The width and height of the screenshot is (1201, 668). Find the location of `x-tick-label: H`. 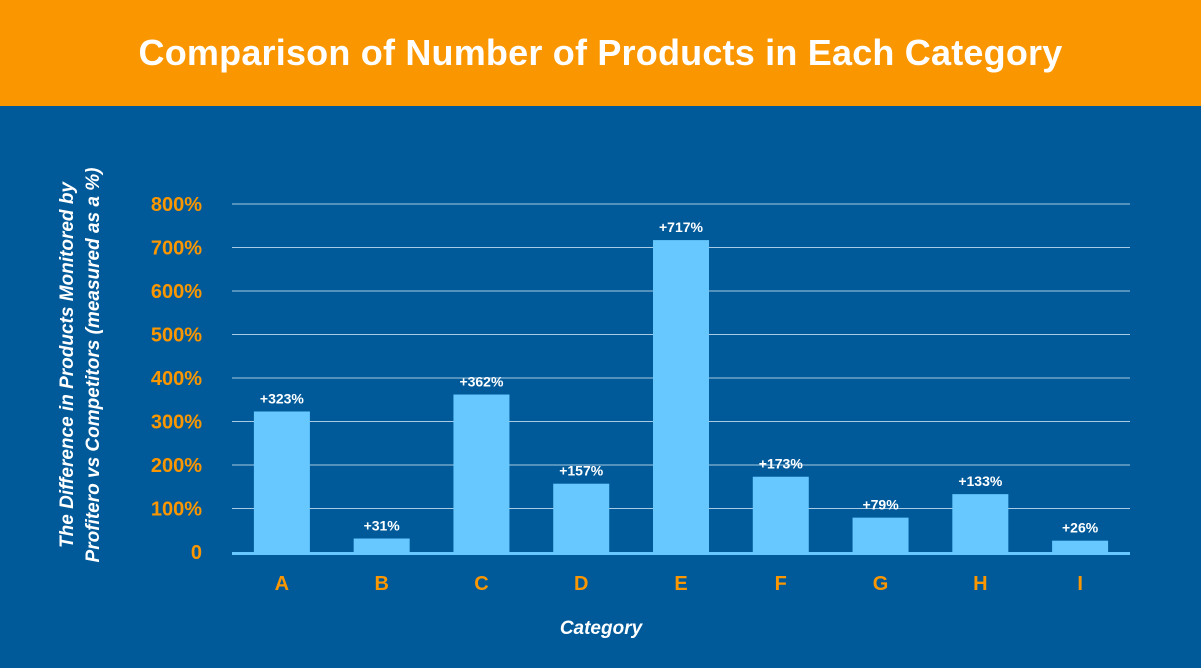

x-tick-label: H is located at coordinates (980, 584).